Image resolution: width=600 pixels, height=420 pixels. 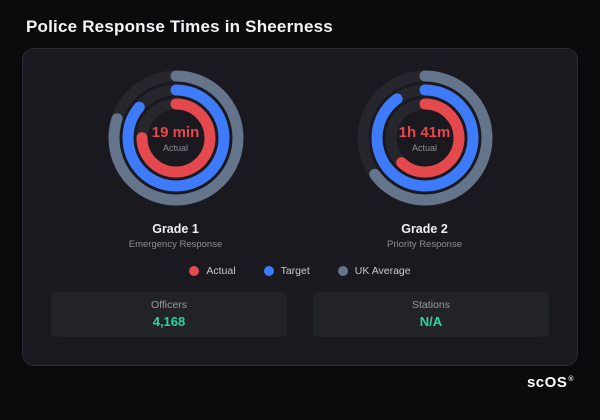 What do you see at coordinates (424, 229) in the screenshot?
I see `gauge-title: Grade 2` at bounding box center [424, 229].